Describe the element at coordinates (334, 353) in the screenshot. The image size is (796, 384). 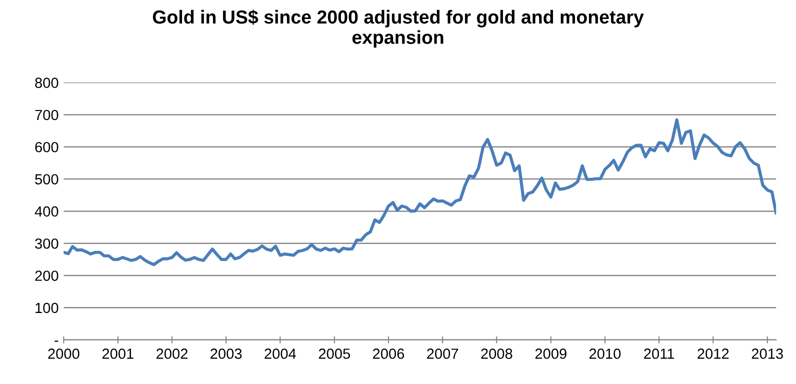
I see `x-tick-label: 2005` at that location.